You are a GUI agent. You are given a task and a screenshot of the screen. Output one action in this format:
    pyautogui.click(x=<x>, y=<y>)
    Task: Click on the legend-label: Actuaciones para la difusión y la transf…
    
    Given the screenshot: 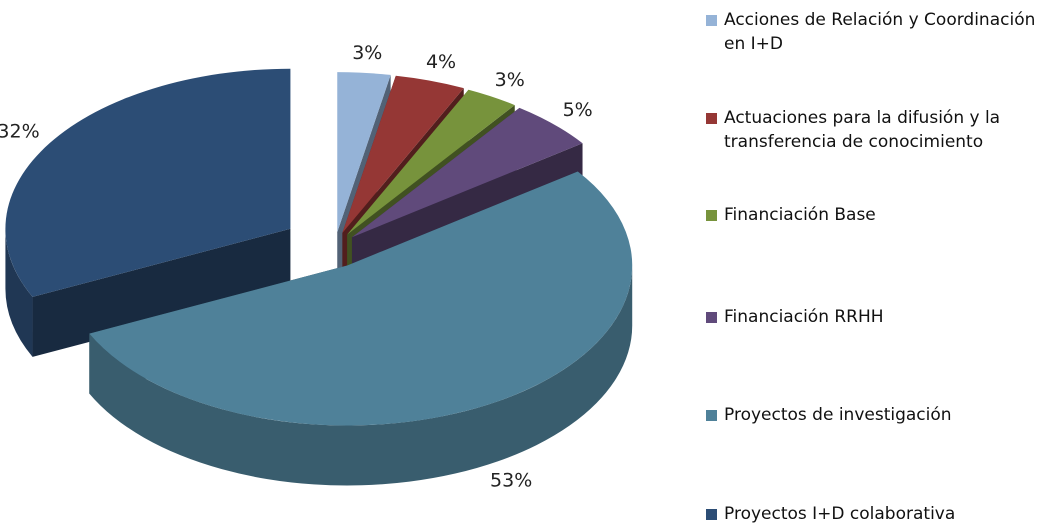 What is the action you would take?
    pyautogui.click(x=862, y=130)
    